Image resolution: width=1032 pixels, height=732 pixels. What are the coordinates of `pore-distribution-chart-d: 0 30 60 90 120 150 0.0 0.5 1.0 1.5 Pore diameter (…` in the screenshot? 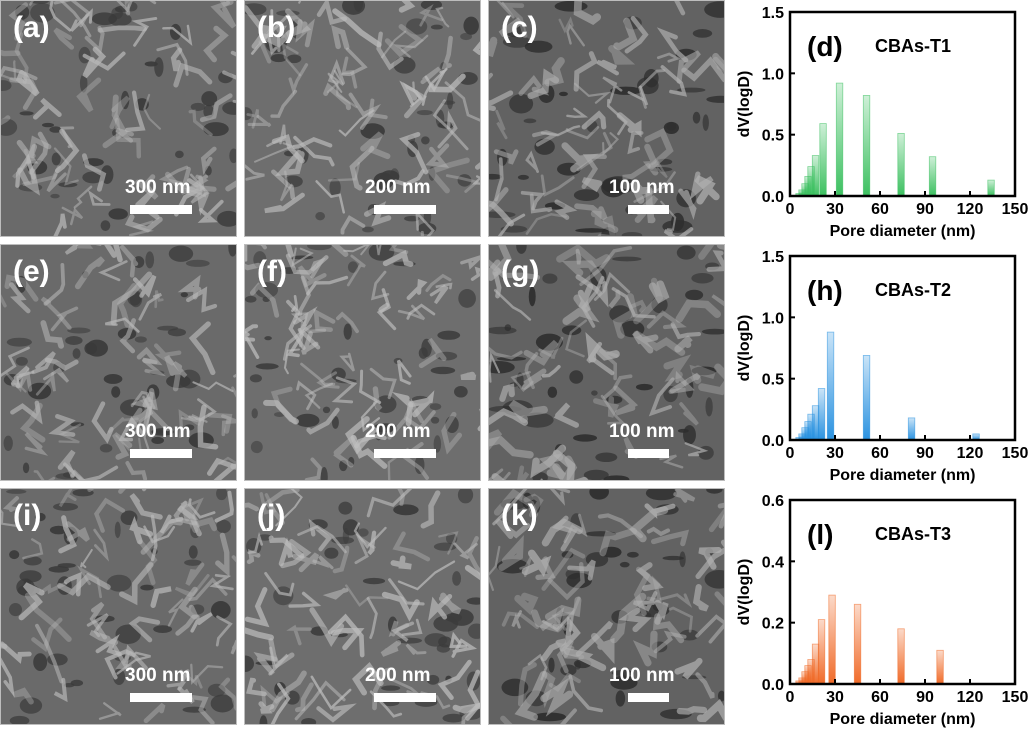 It's located at (882, 122).